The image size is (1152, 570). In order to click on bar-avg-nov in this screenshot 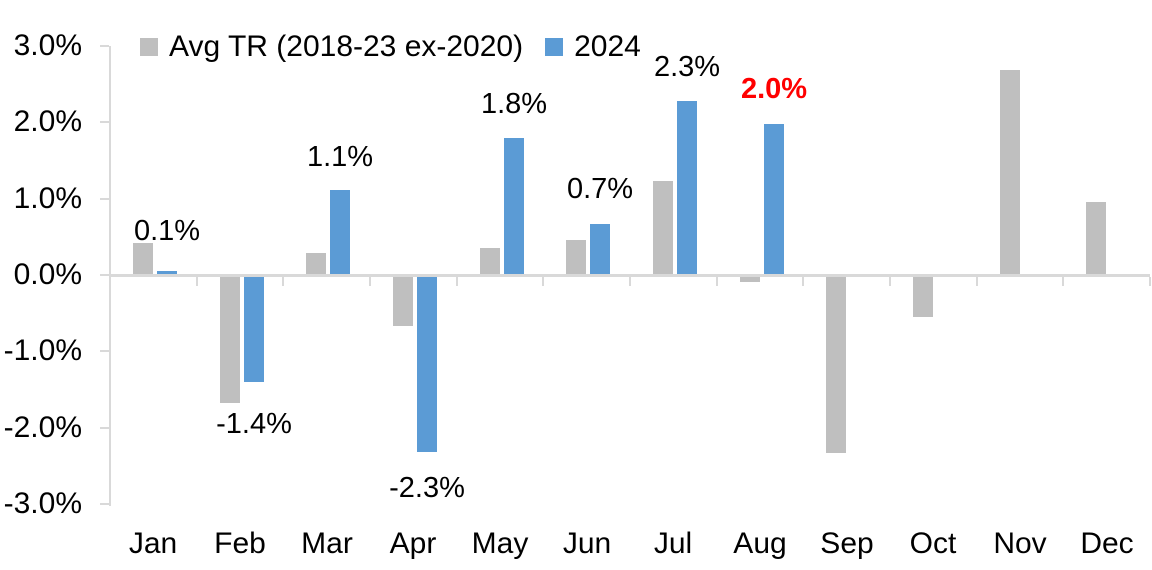, I will do `click(1010, 173)`.